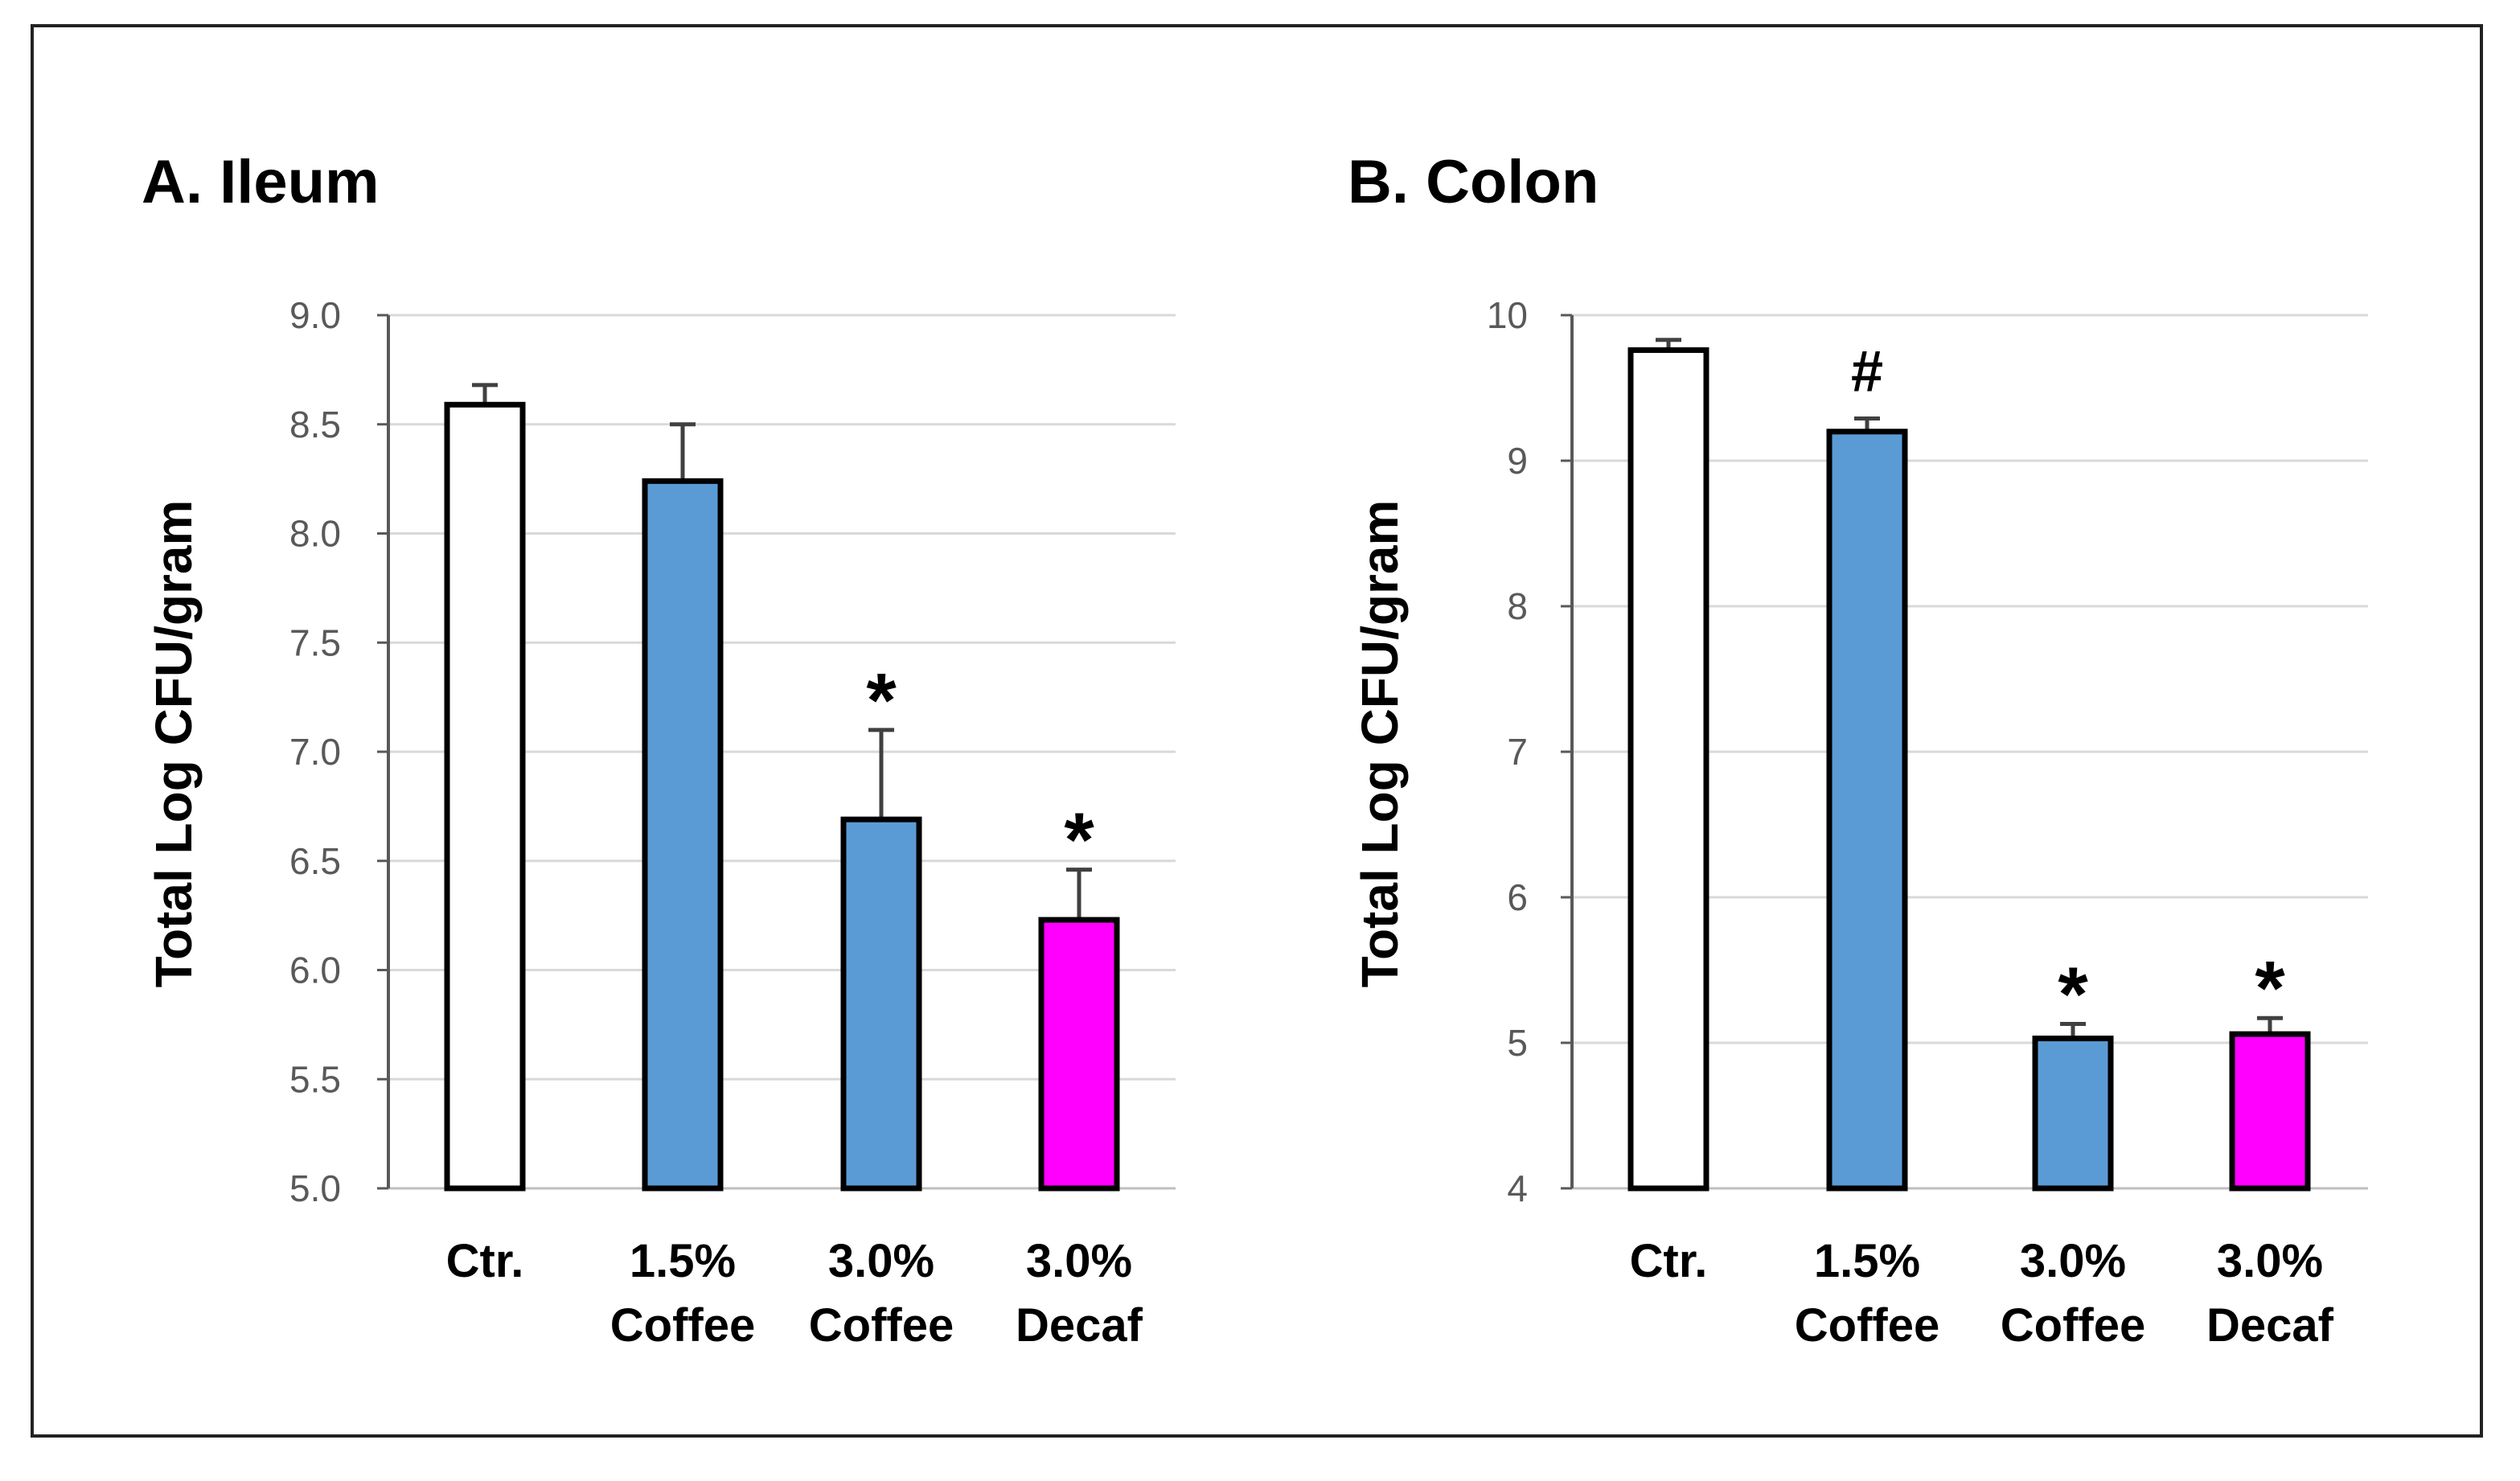 The image size is (2520, 1481). What do you see at coordinates (1517, 1043) in the screenshot?
I see `y-tick-label: 5` at bounding box center [1517, 1043].